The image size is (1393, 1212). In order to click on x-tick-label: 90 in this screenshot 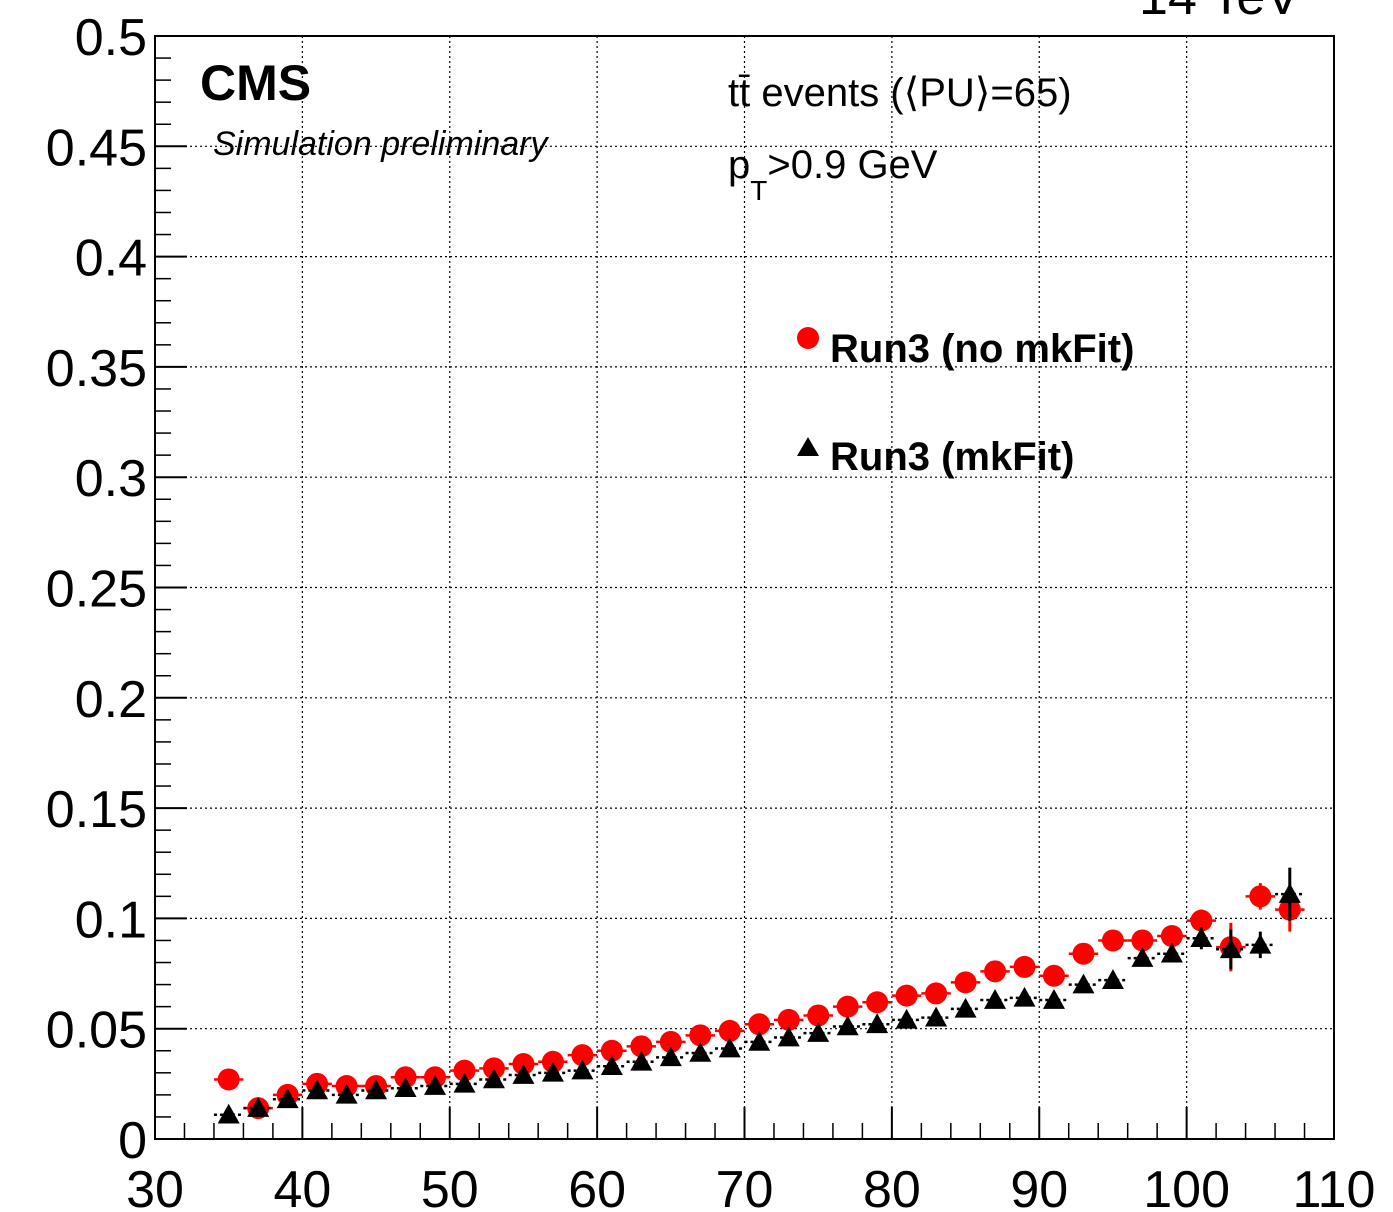, I will do `click(1039, 1186)`.